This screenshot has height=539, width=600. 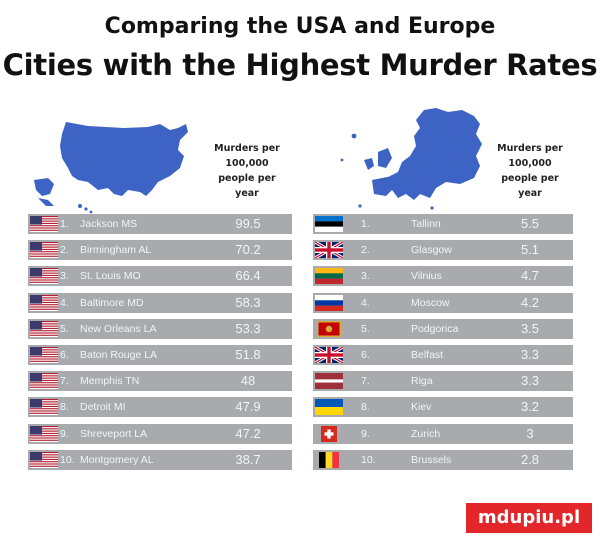 What do you see at coordinates (443, 224) in the screenshot?
I see `table-row: 1. Tallinn 5.5` at bounding box center [443, 224].